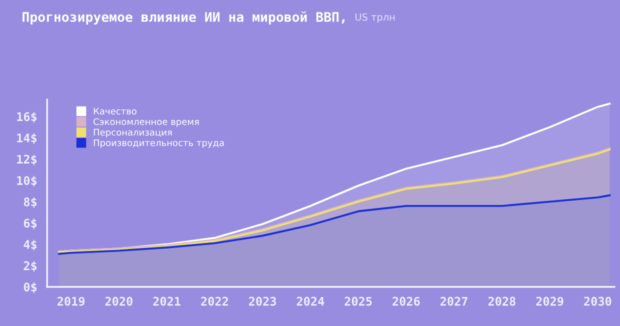 The image size is (620, 326). I want to click on x-tick-label: 2028, so click(502, 301).